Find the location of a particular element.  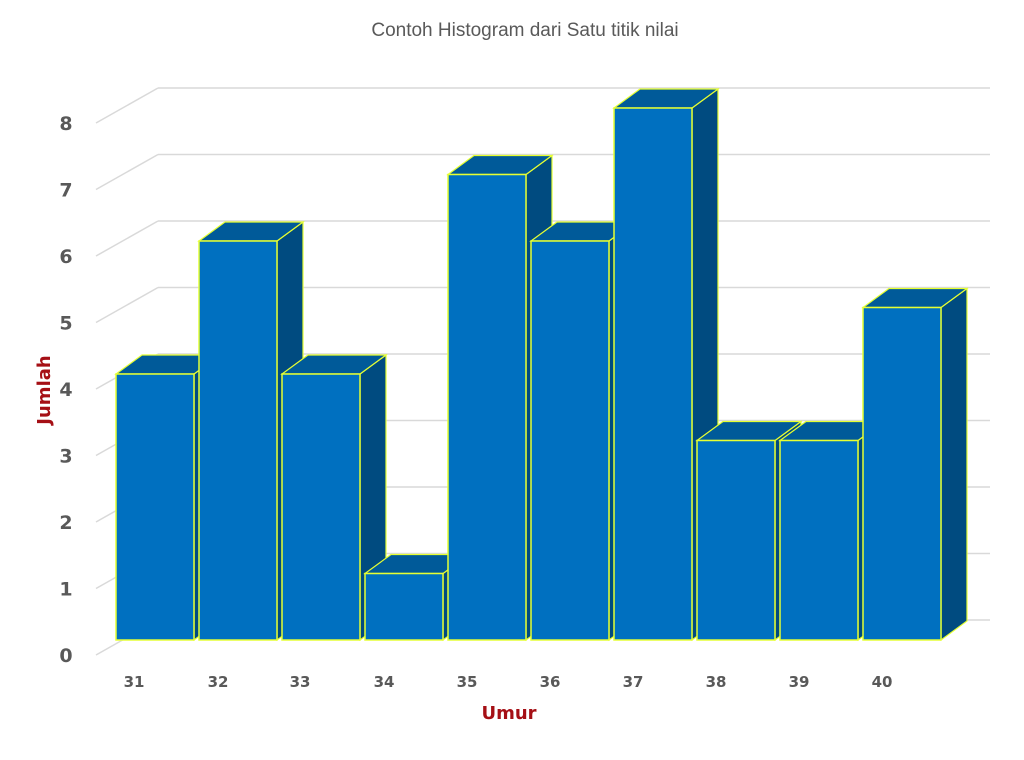

x-tick-label: 39 is located at coordinates (799, 682).